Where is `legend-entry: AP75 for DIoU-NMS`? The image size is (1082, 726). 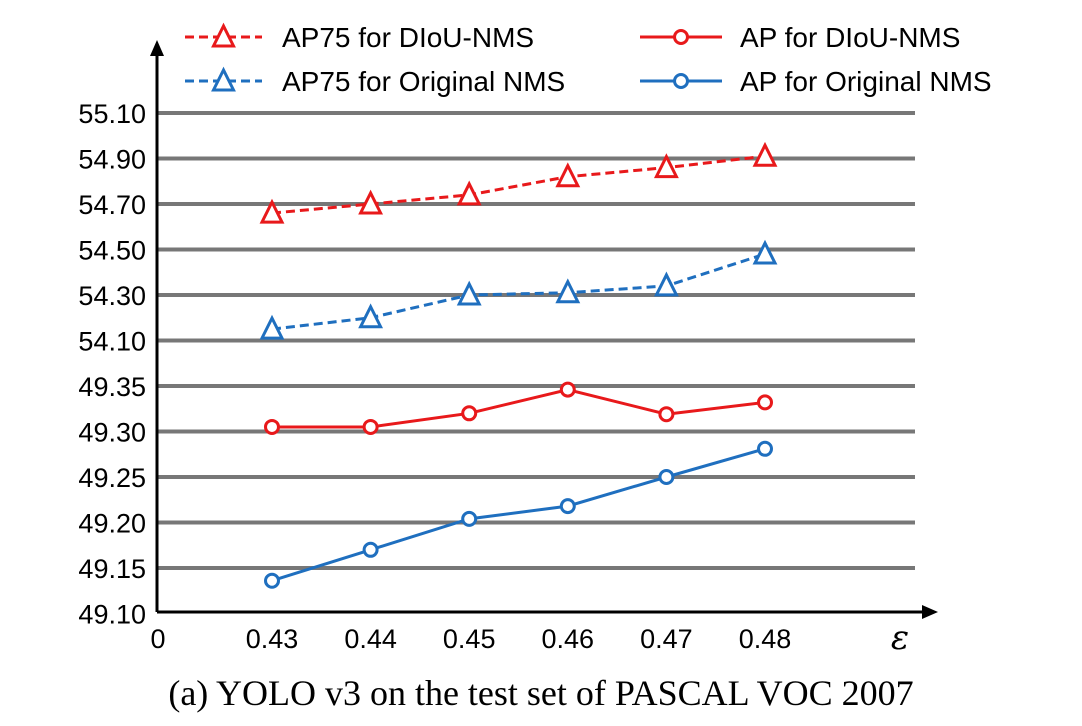 legend-entry: AP75 for DIoU-NMS is located at coordinates (359, 37).